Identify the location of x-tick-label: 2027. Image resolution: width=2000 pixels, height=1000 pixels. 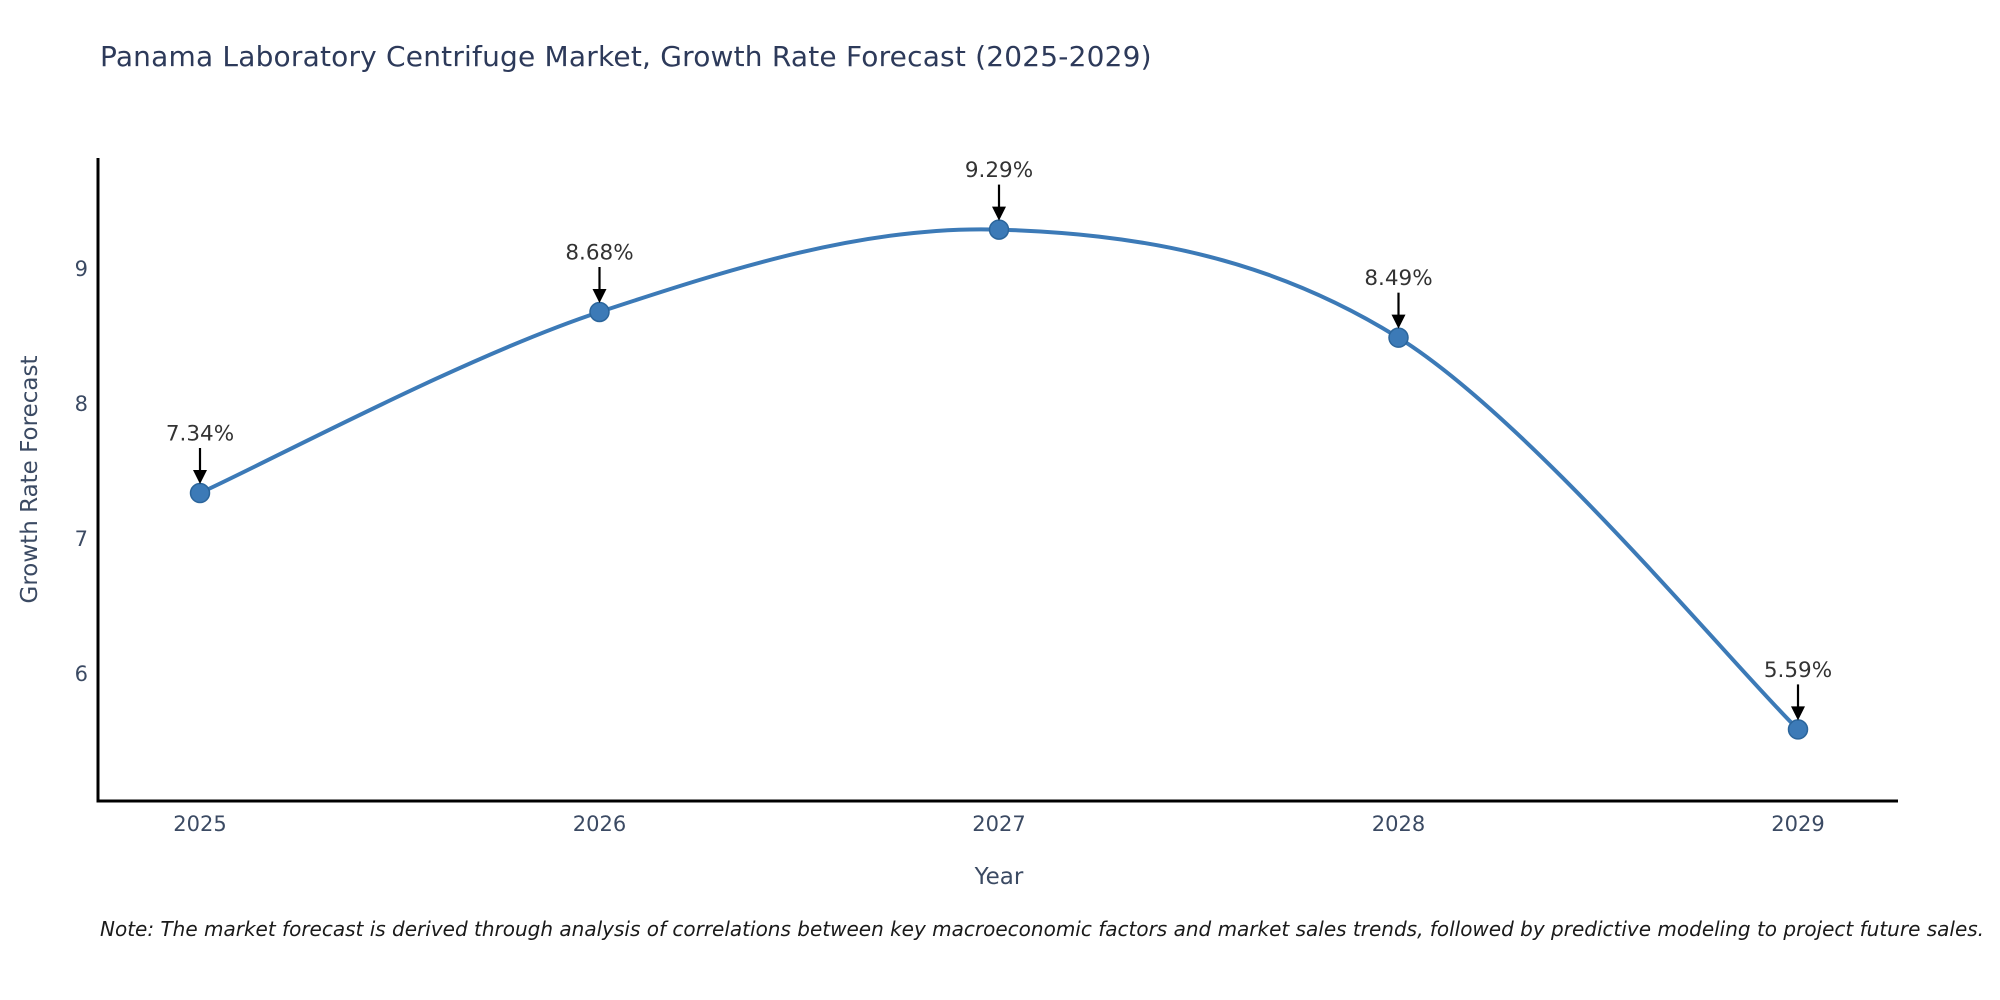
(998, 824).